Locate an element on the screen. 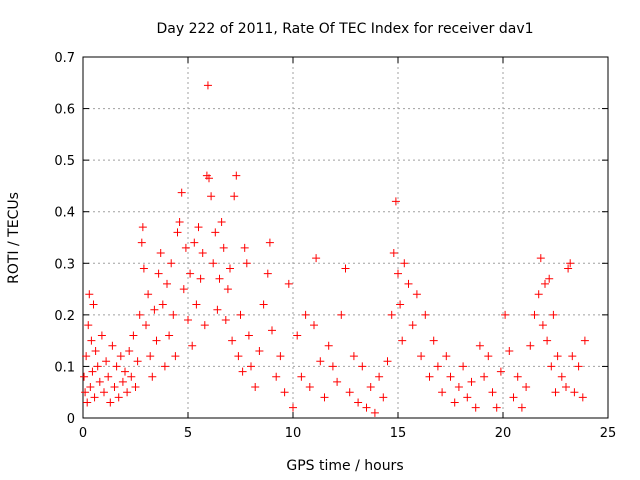 Image resolution: width=640 pixels, height=480 pixels. y-tick-label: 0.1 is located at coordinates (64, 367).